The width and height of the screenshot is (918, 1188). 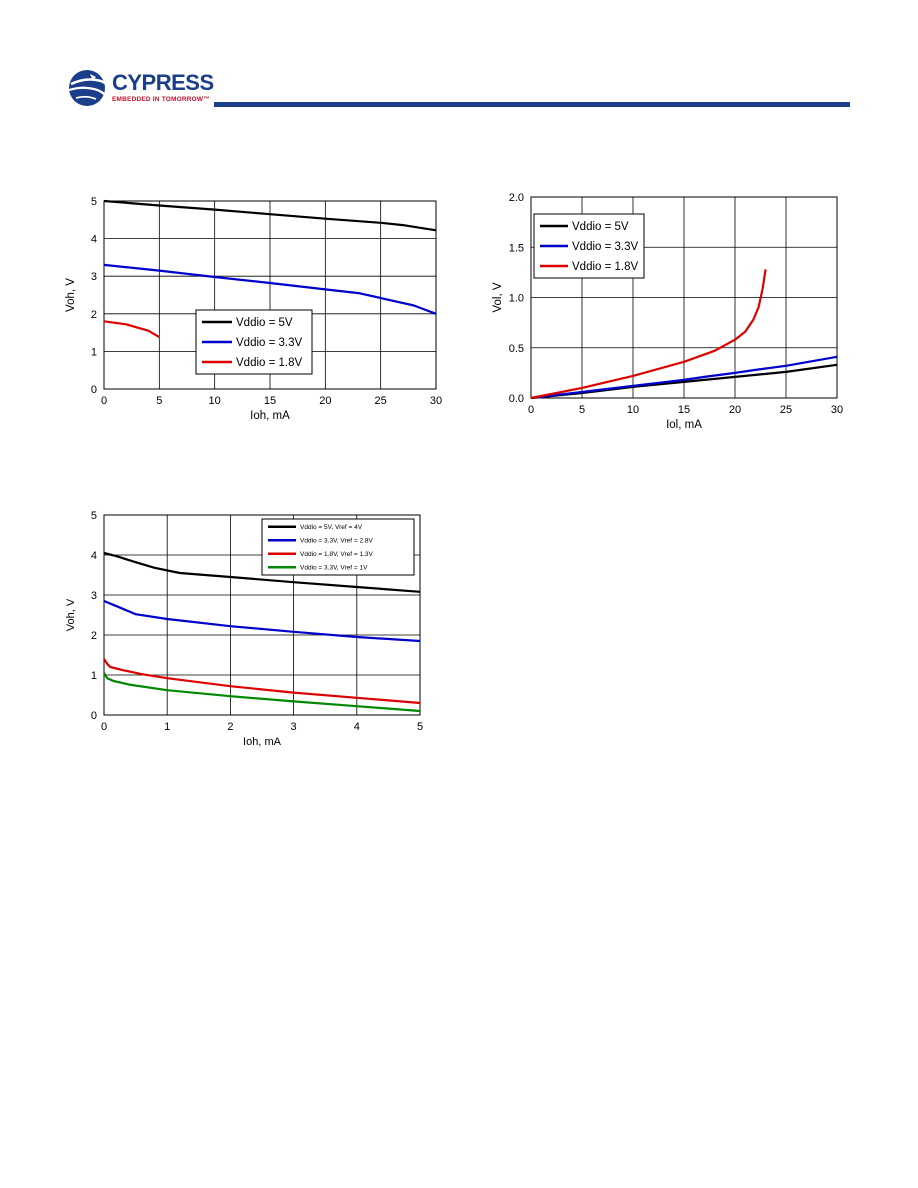 I want to click on y-tick-label: 0.0, so click(x=516, y=399).